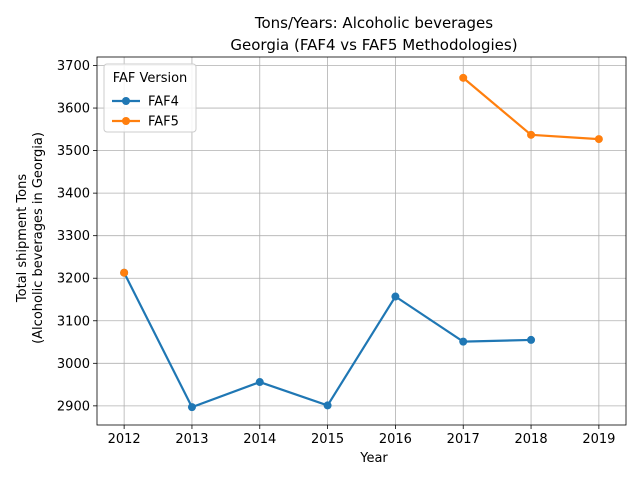  What do you see at coordinates (73, 66) in the screenshot?
I see `y-tick-label: 3700` at bounding box center [73, 66].